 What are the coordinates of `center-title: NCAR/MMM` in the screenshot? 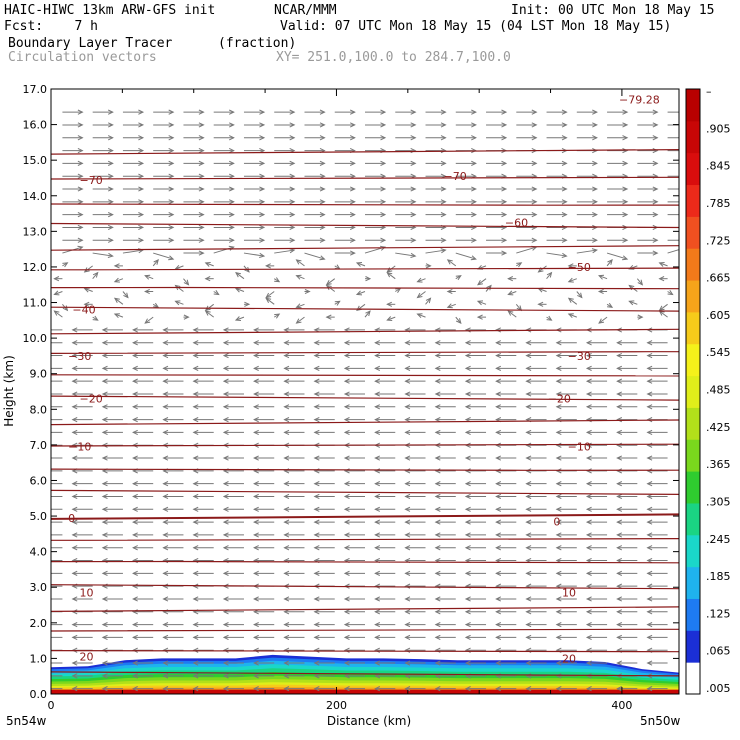 It's located at (305, 10).